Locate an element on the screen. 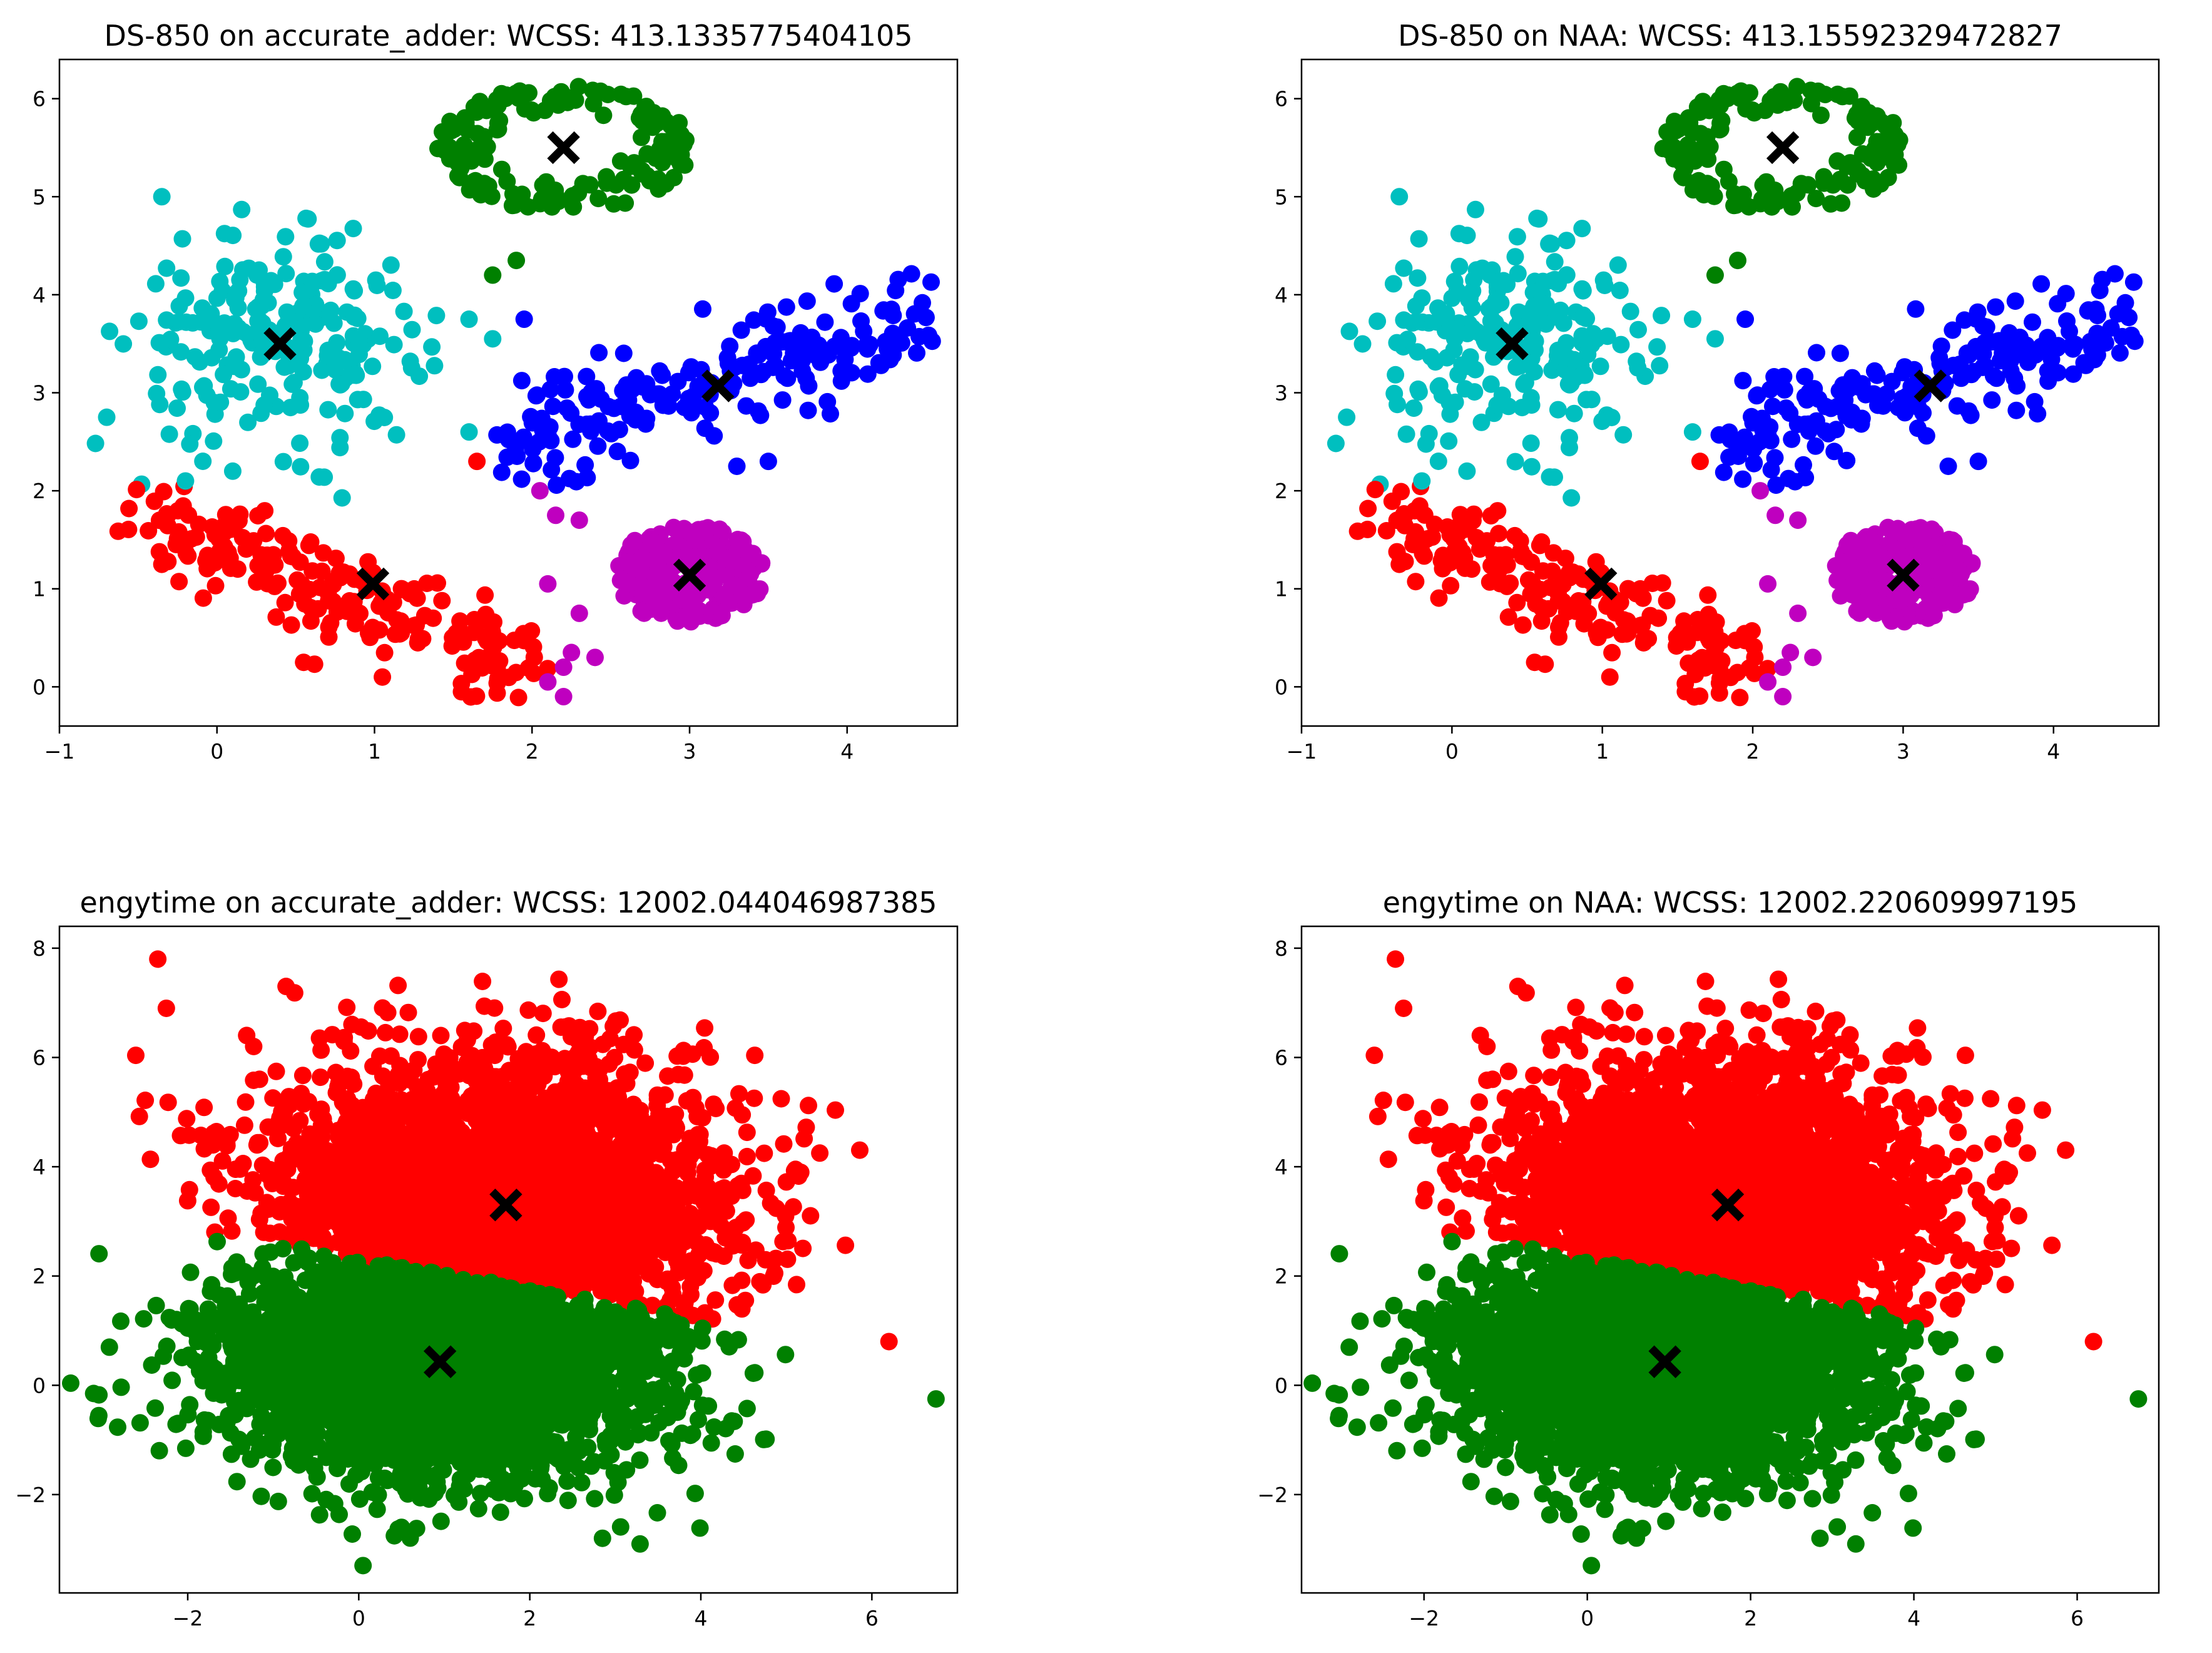  cluster-red is located at coordinates (1562, 592).